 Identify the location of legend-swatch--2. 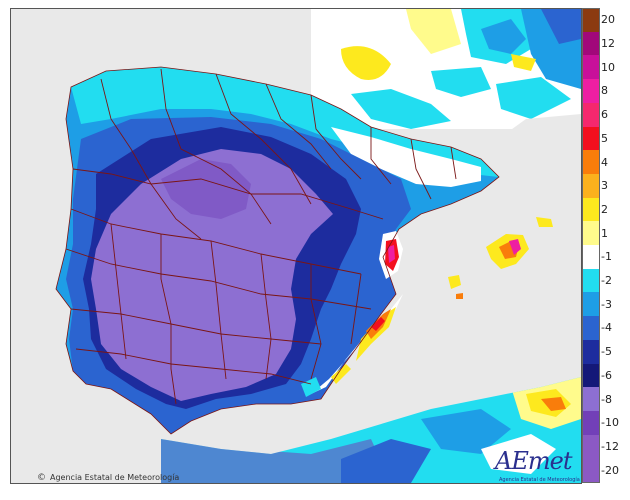
(591, 280).